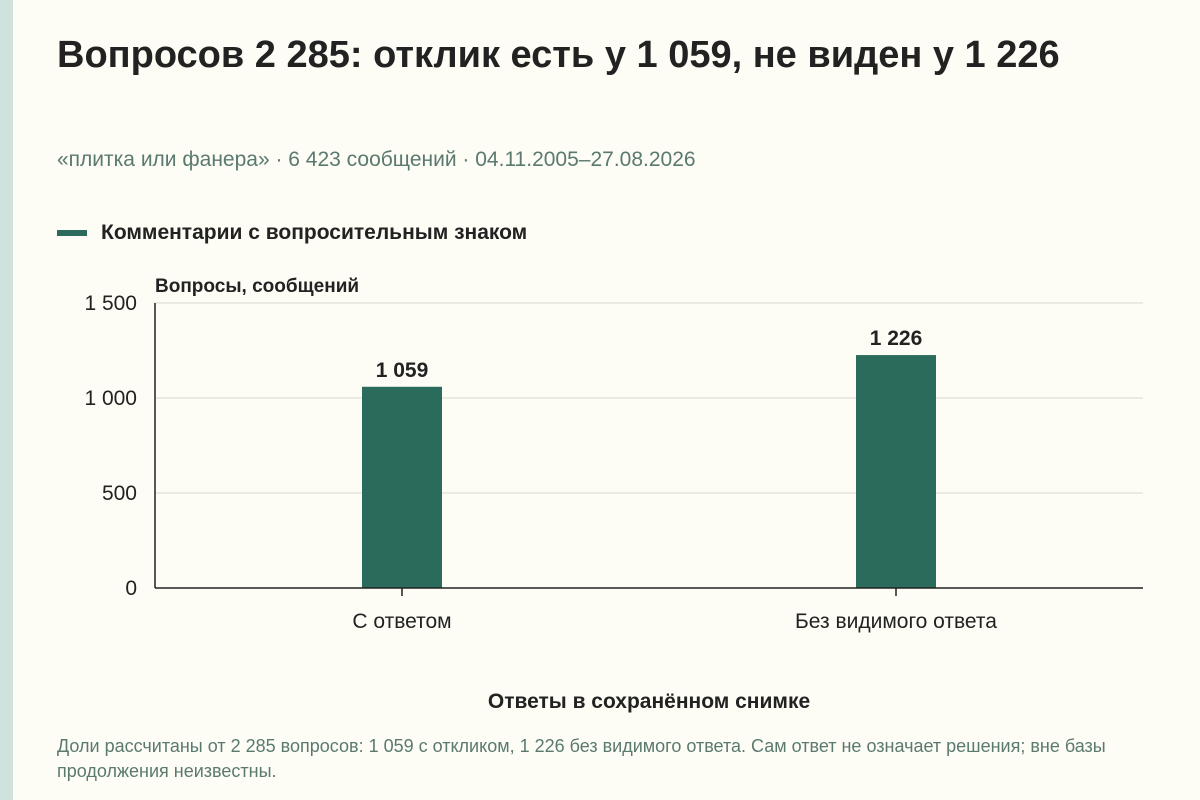  Describe the element at coordinates (896, 338) in the screenshot. I see `data-label: 1 226` at that location.